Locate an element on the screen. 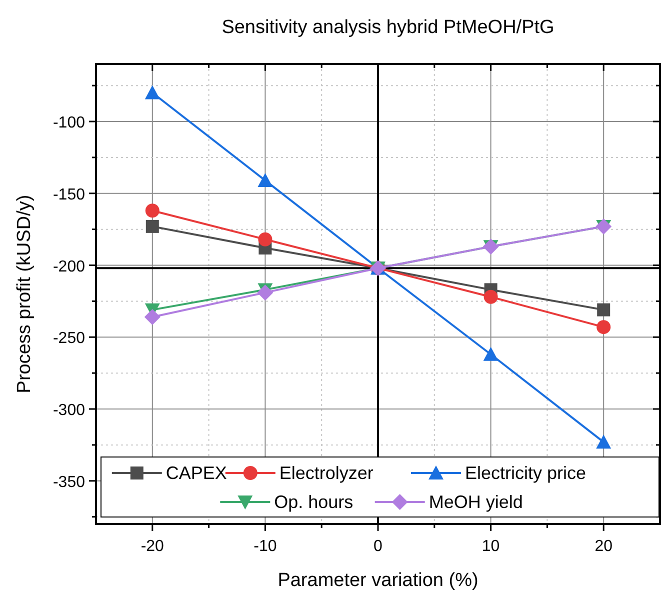 Image resolution: width=664 pixels, height=598 pixels. x-tick-label: 20 is located at coordinates (603, 546).